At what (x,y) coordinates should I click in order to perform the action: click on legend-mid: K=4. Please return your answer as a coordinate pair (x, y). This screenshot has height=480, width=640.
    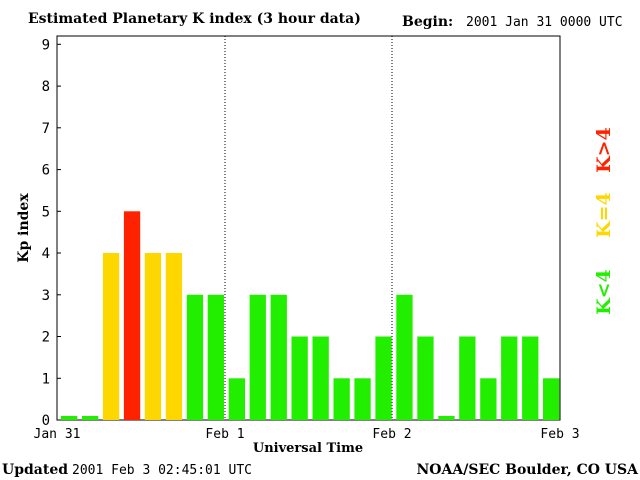
    Looking at the image, I should click on (604, 215).